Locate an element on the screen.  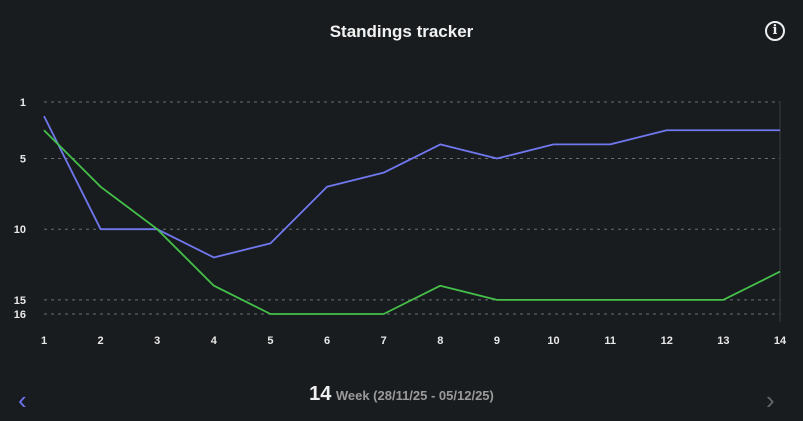
y-tick-label: 15 is located at coordinates (20, 301).